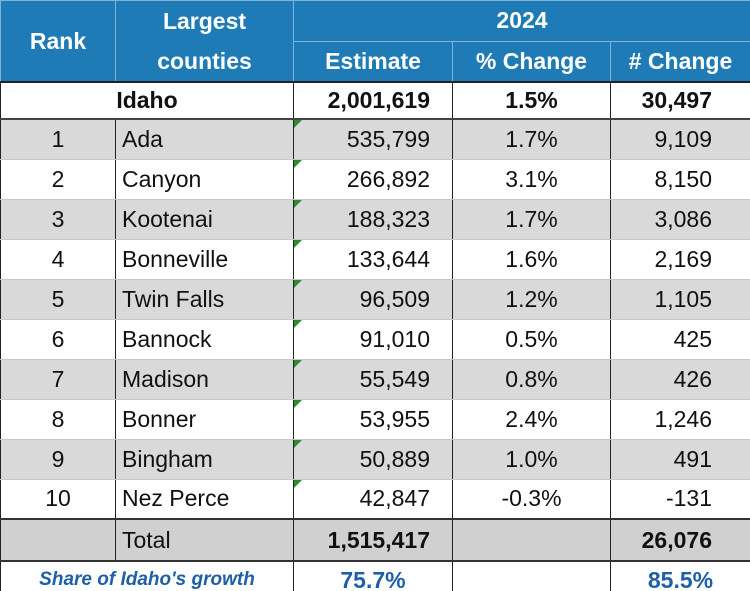 This screenshot has width=750, height=591. I want to click on state-name: Idaho, so click(147, 100).